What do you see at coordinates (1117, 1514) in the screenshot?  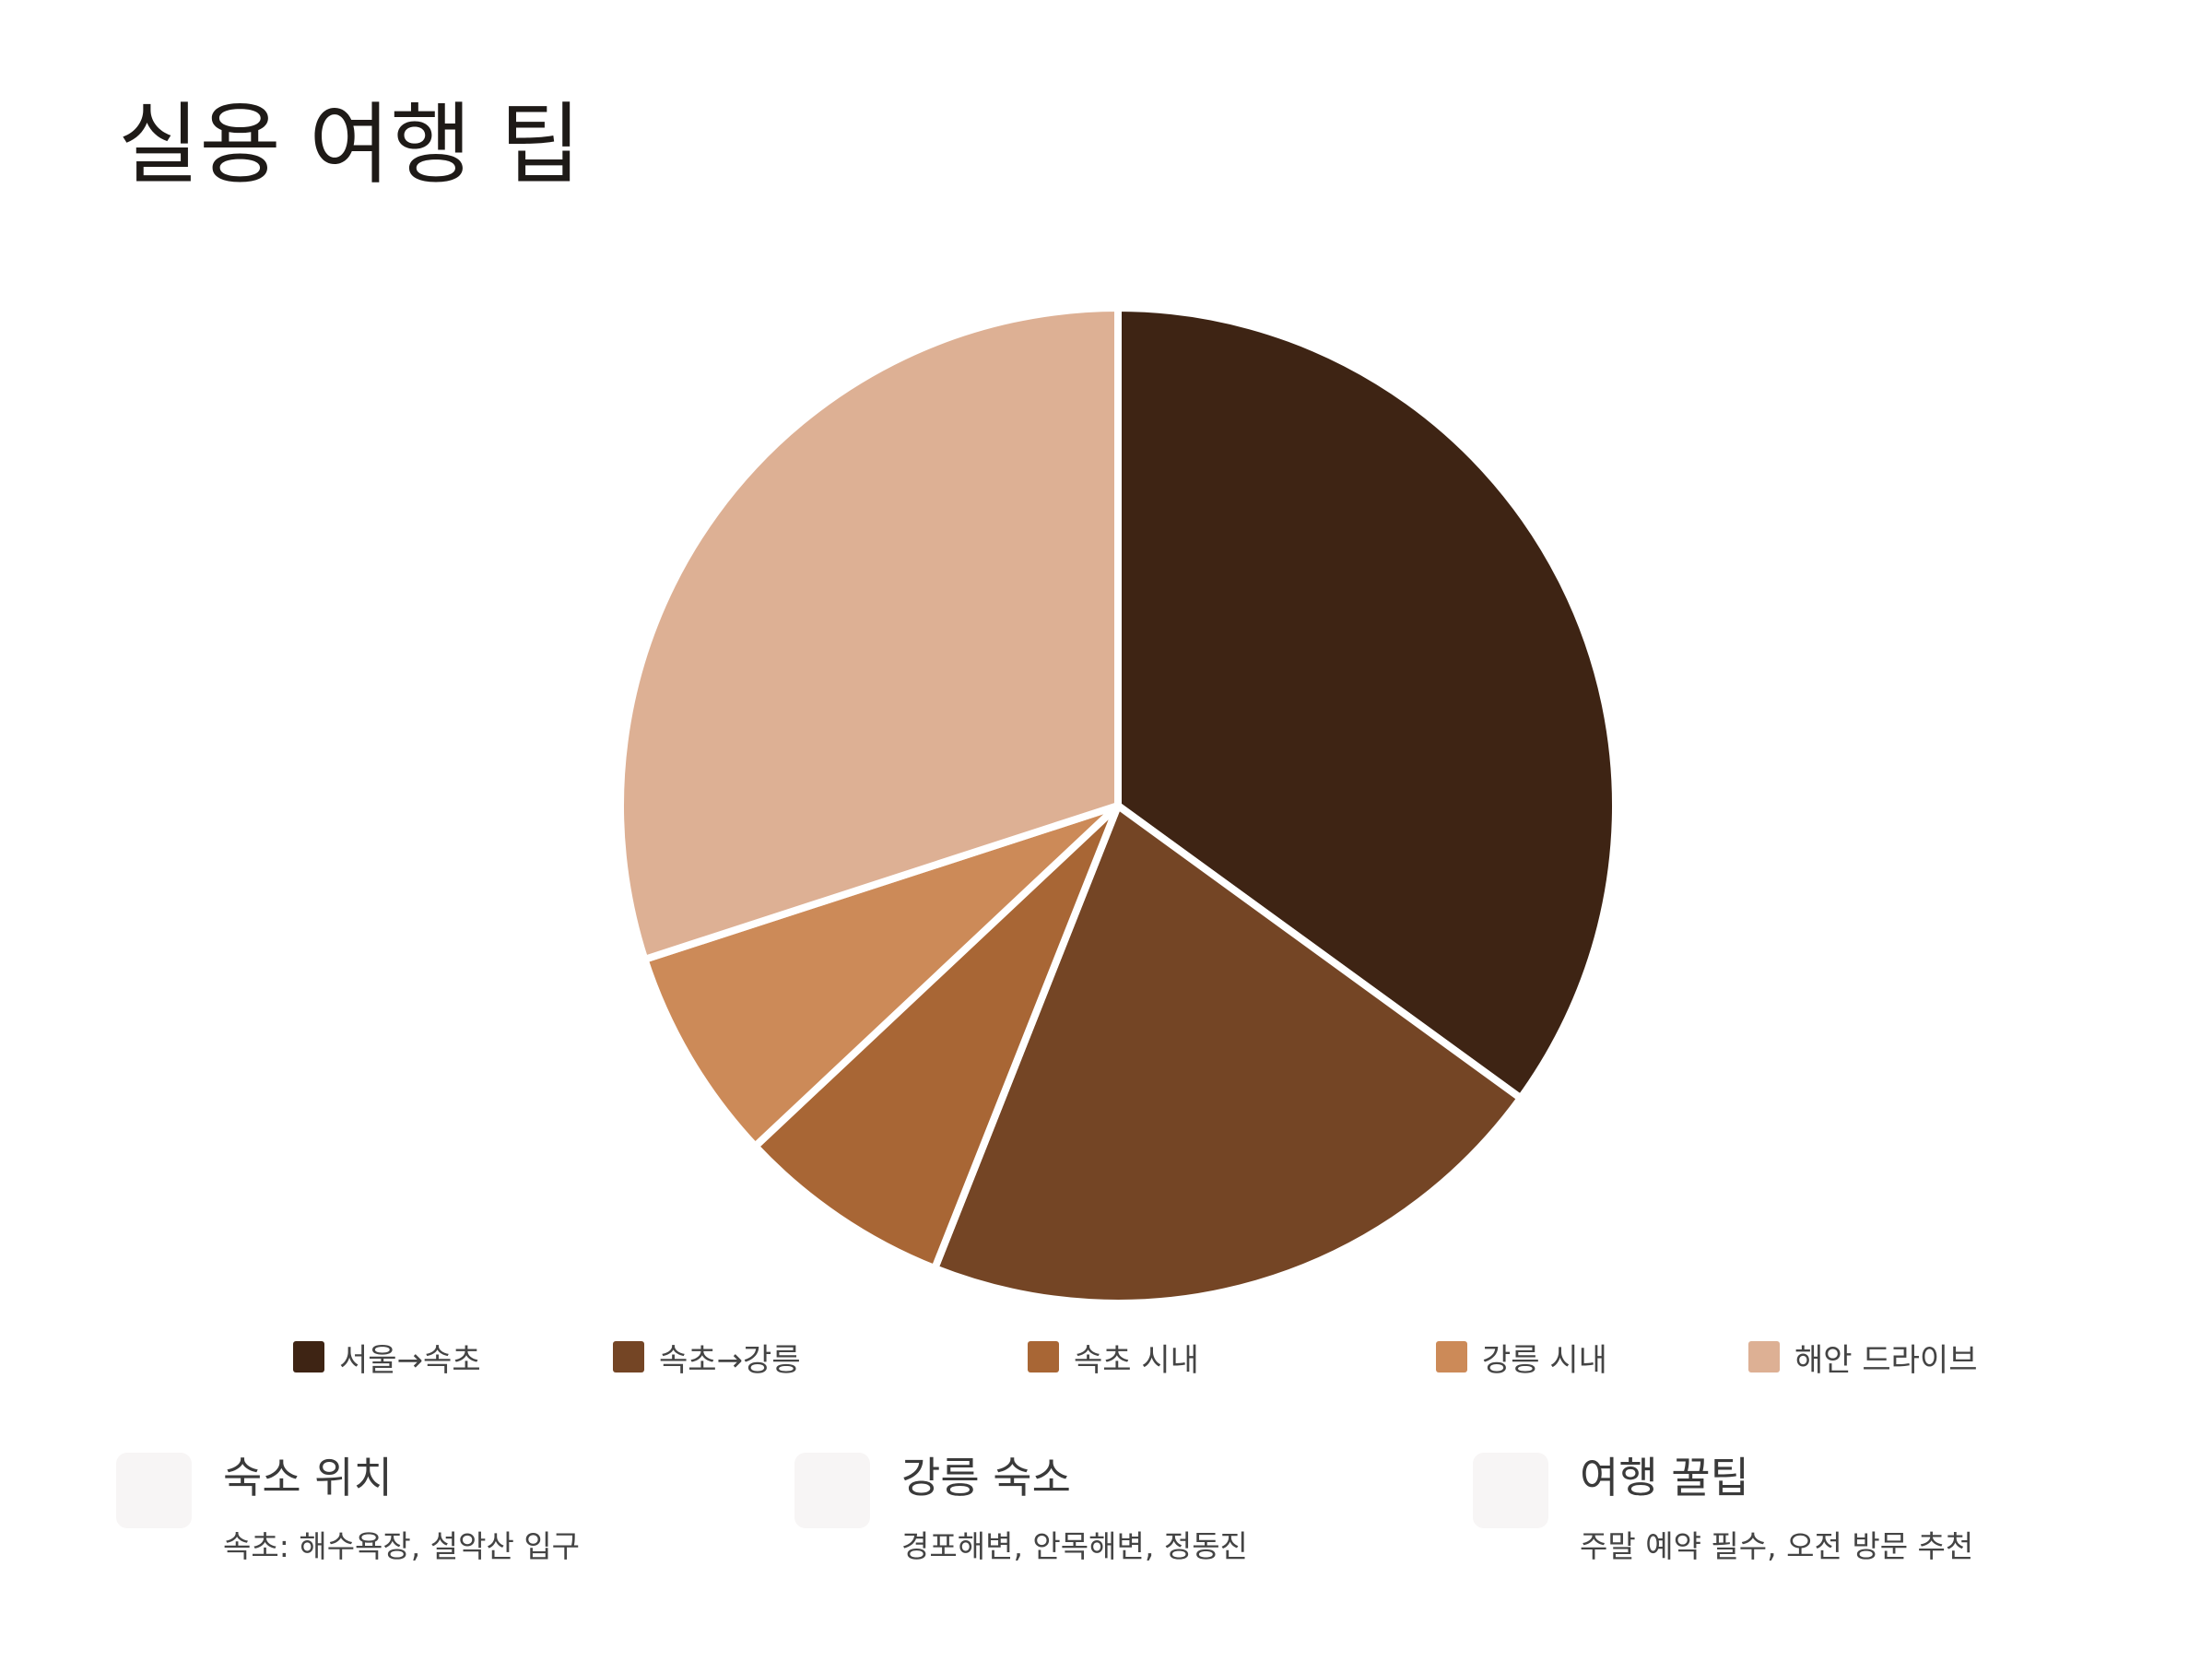 I see `info-card-gangneung-accommodation: 강릉 숙소 경포해변, 안목해변, 정동진` at bounding box center [1117, 1514].